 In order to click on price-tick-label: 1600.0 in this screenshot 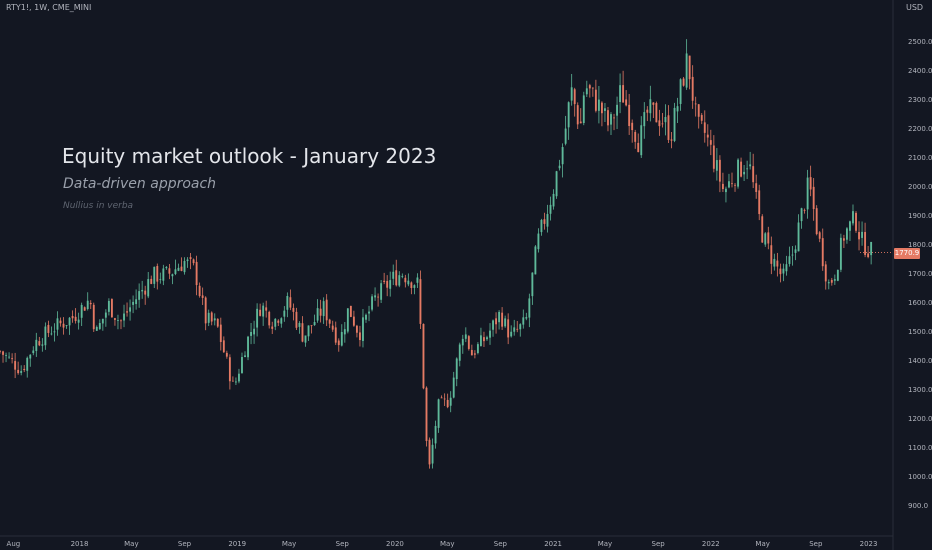, I will do `click(920, 303)`.